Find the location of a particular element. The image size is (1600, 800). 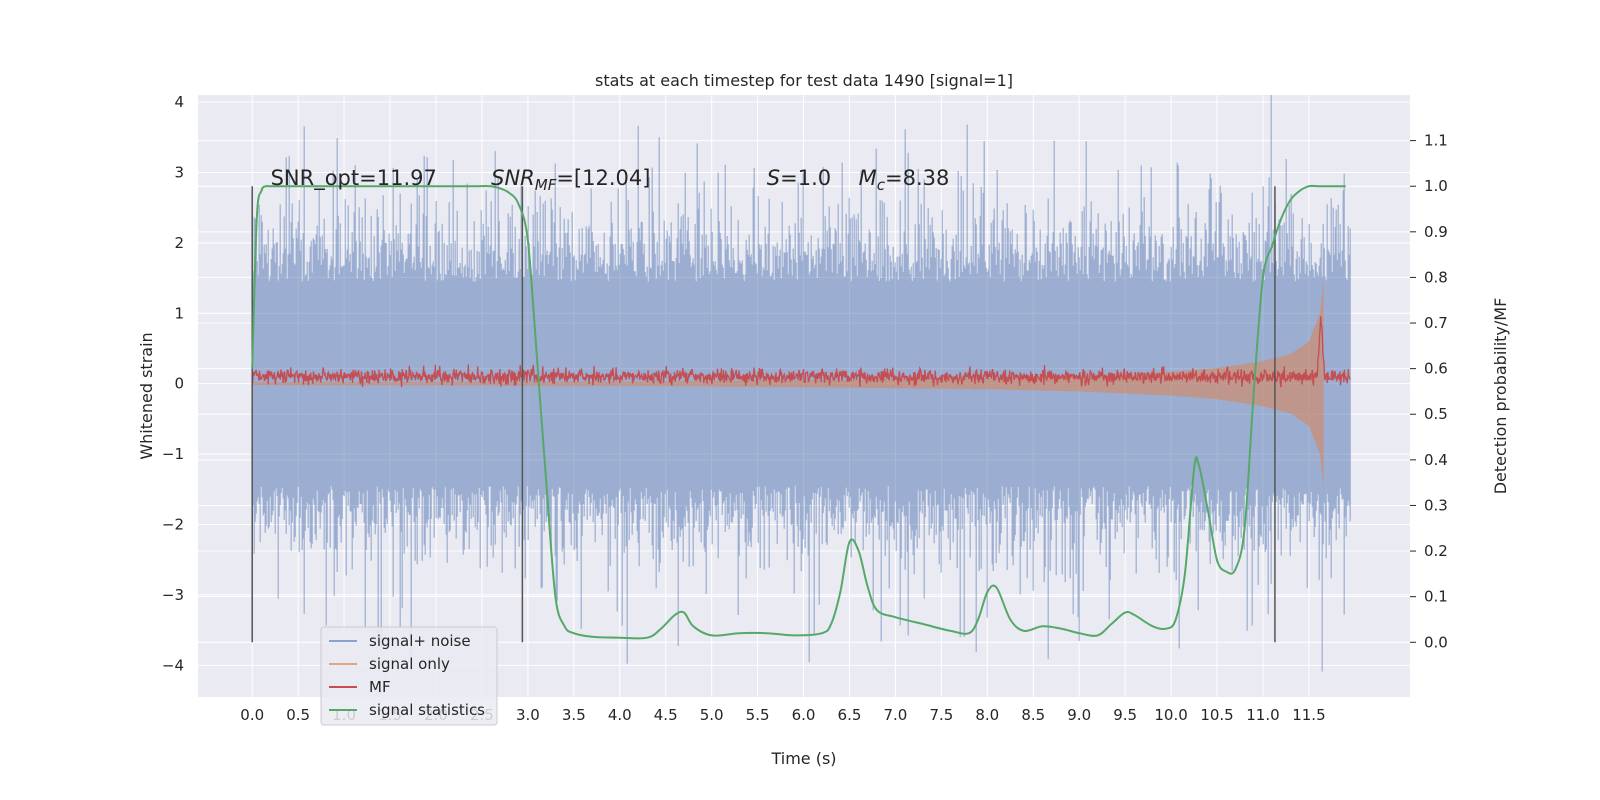

legend-box is located at coordinates (409, 676).